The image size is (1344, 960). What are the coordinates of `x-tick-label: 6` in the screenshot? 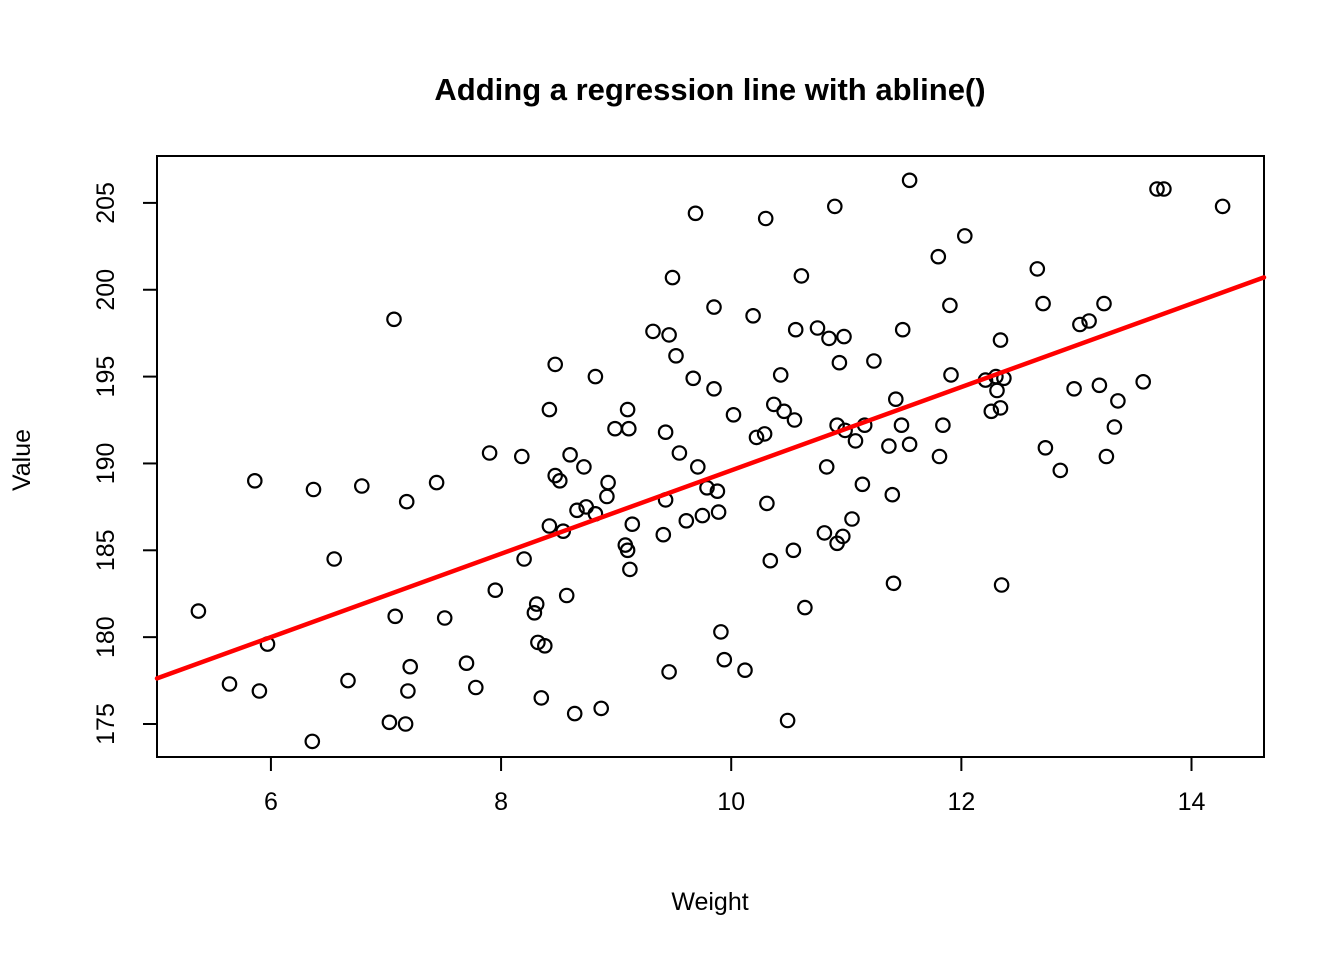 It's located at (271, 802).